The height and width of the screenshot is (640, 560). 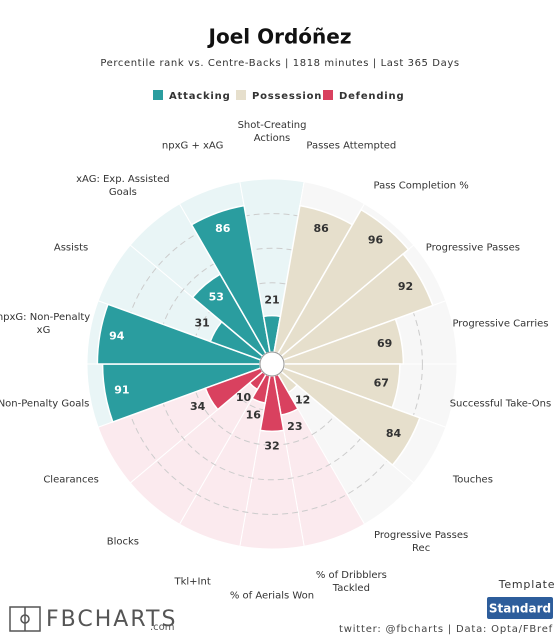 I want to click on category-label: Non-Penalty Goals, so click(x=45, y=404).